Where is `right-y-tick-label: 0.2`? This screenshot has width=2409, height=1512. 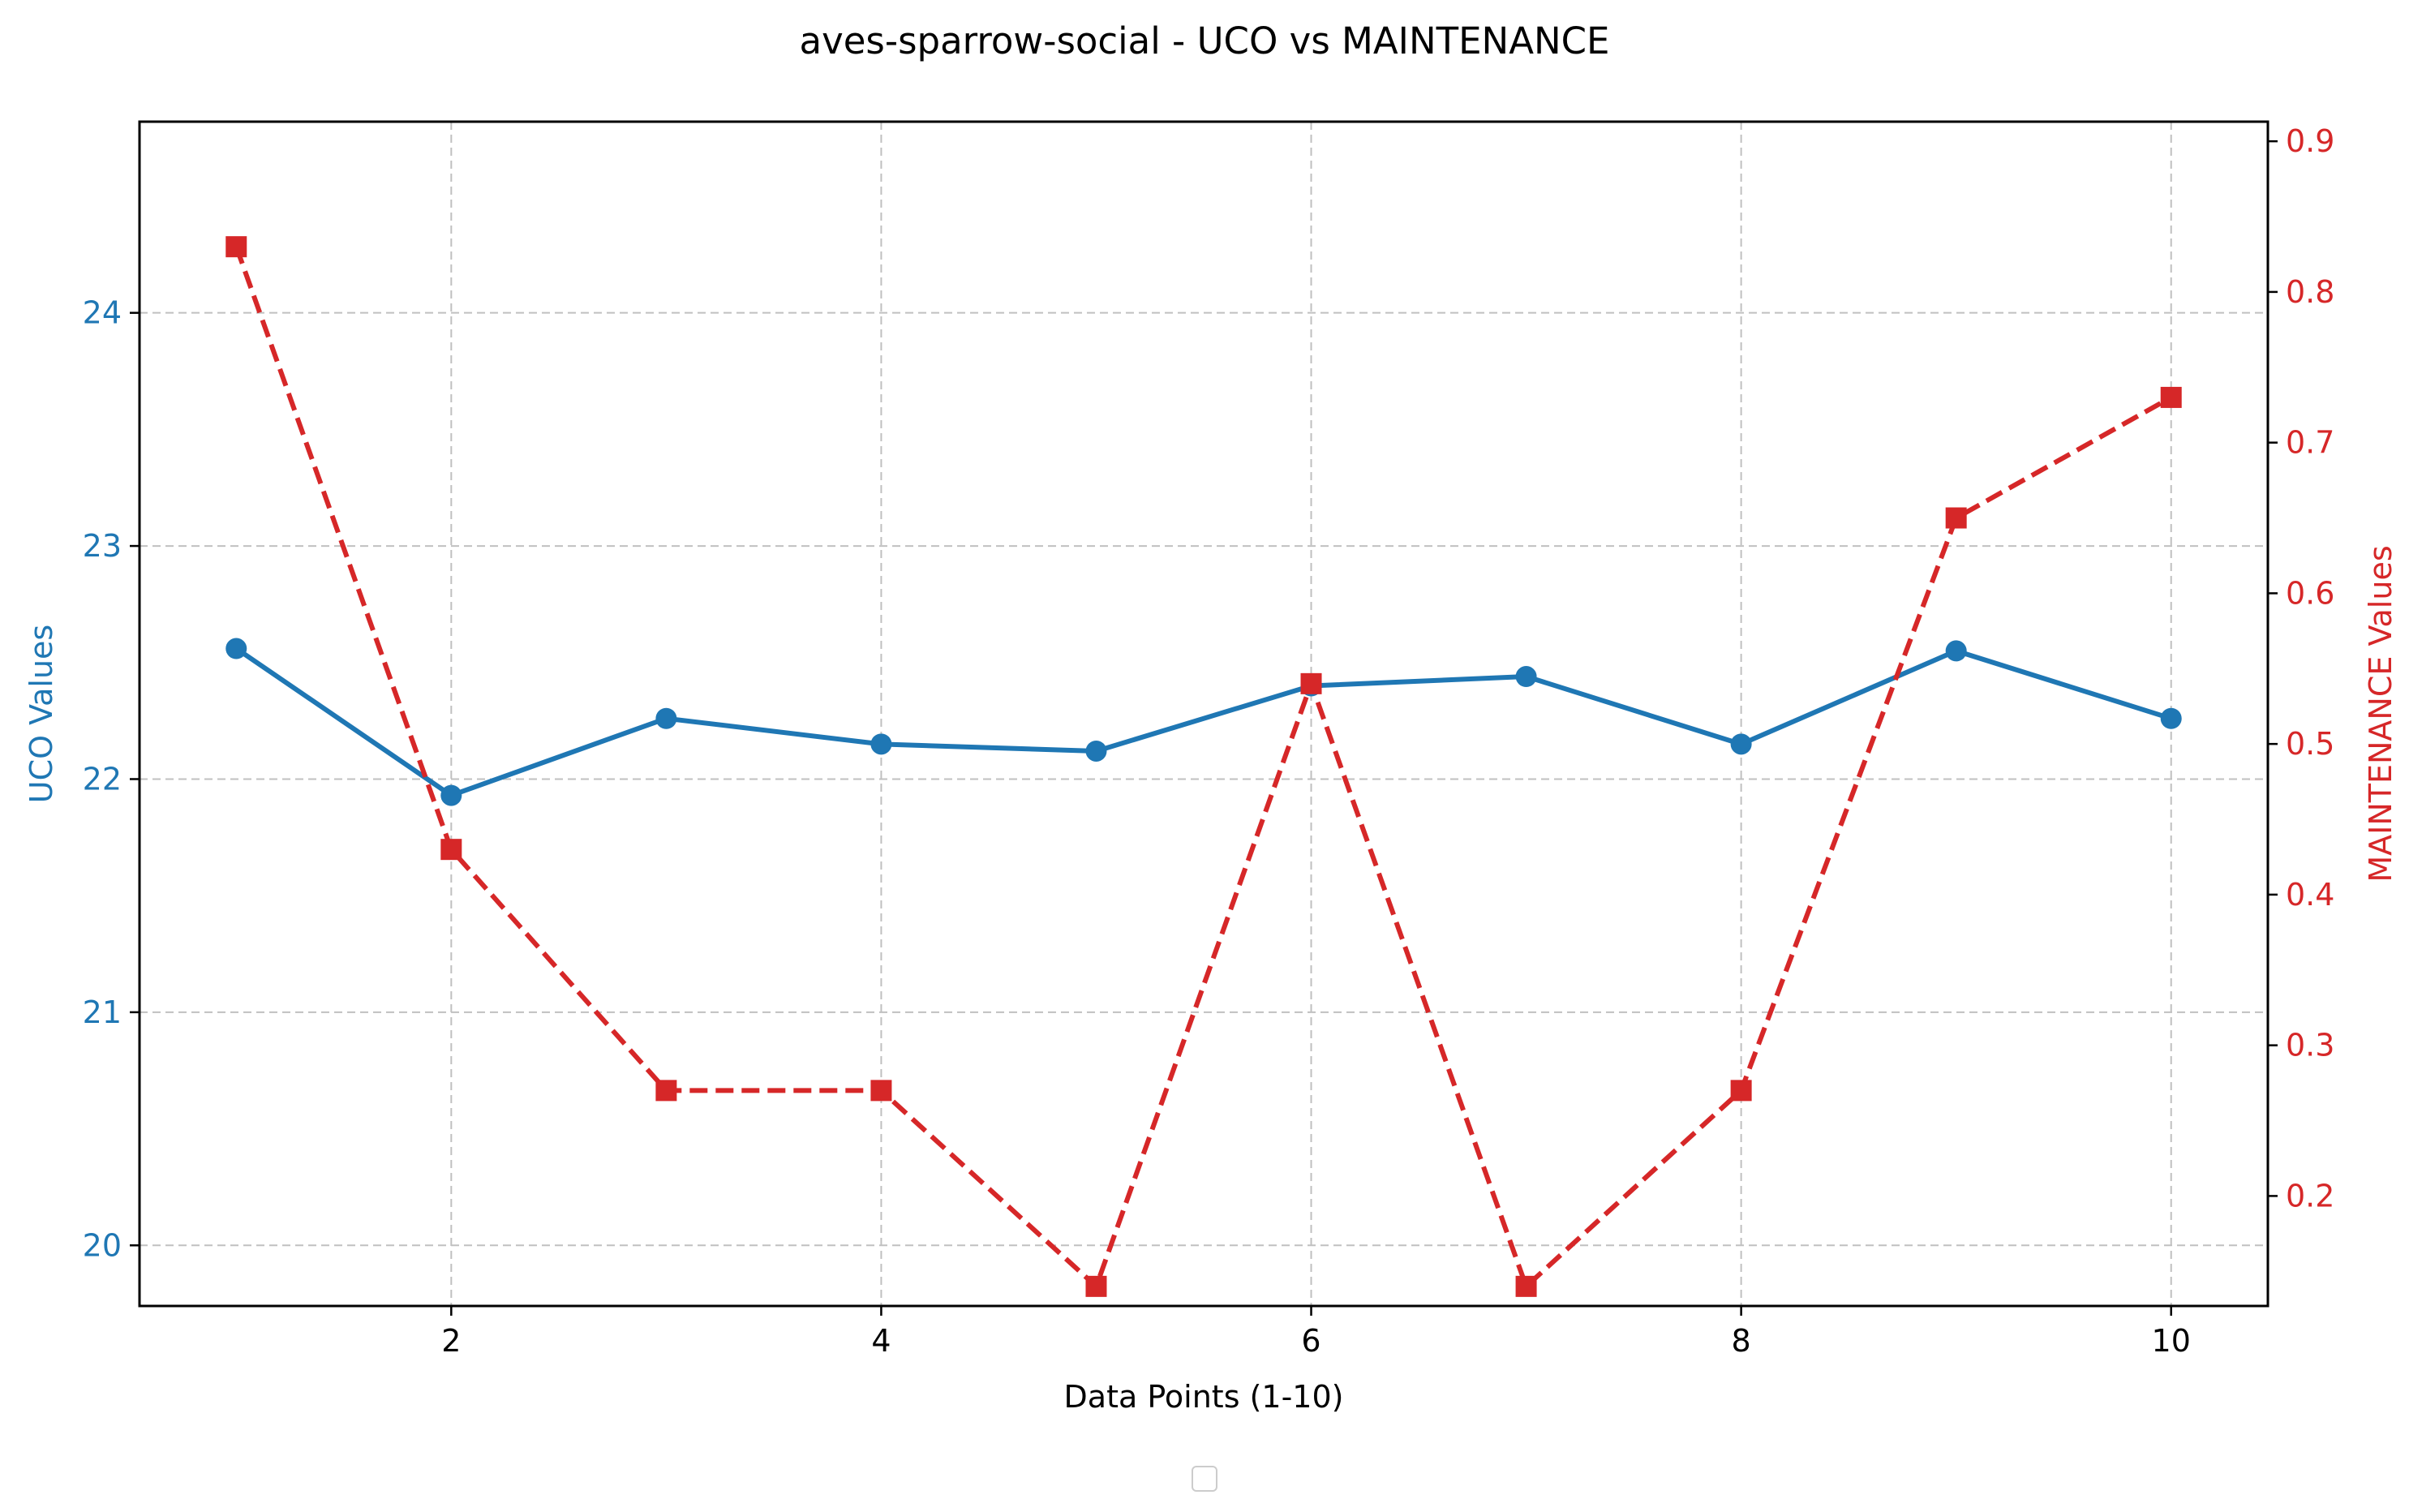 right-y-tick-label: 0.2 is located at coordinates (2310, 1195).